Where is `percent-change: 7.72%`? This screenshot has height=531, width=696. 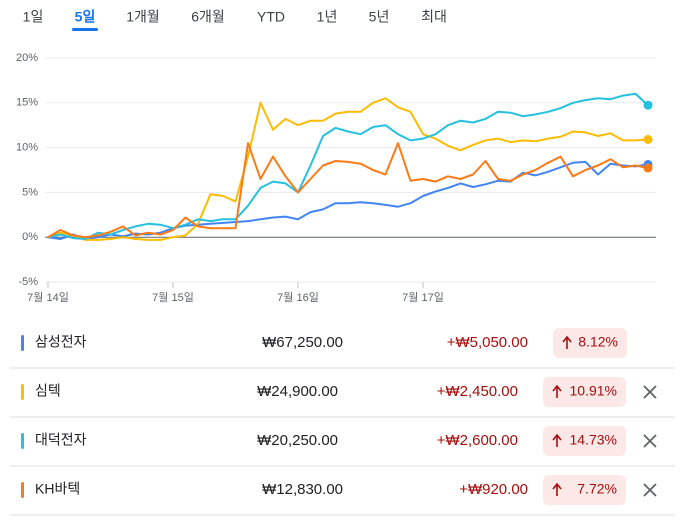
percent-change: 7.72% is located at coordinates (597, 489).